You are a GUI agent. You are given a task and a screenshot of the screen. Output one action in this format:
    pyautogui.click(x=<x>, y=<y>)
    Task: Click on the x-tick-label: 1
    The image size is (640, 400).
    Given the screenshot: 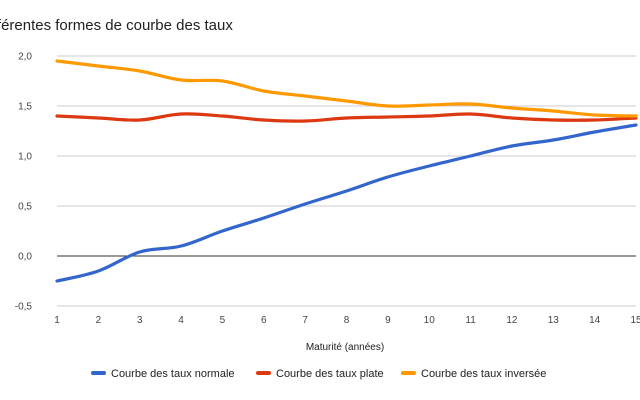 What is the action you would take?
    pyautogui.click(x=57, y=320)
    